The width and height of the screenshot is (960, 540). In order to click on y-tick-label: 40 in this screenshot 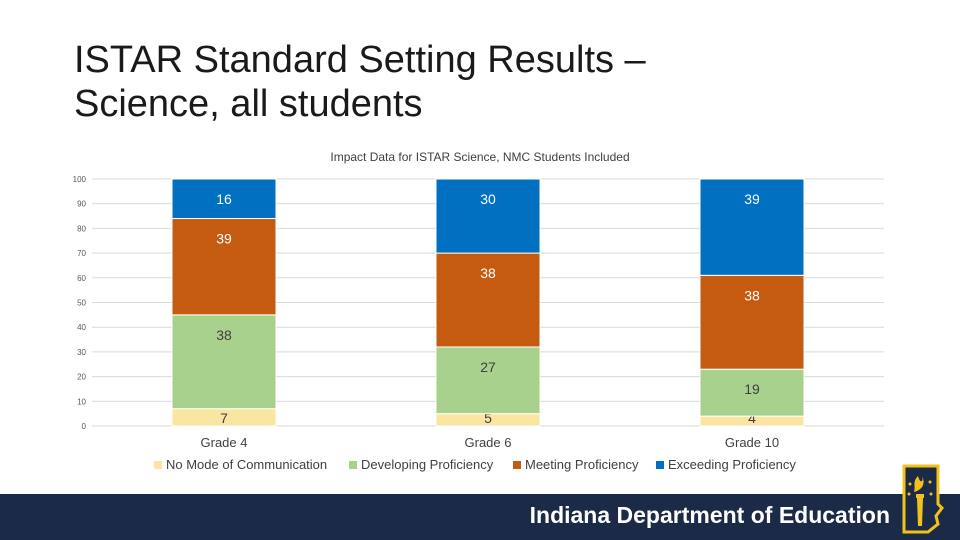, I will do `click(81, 327)`.